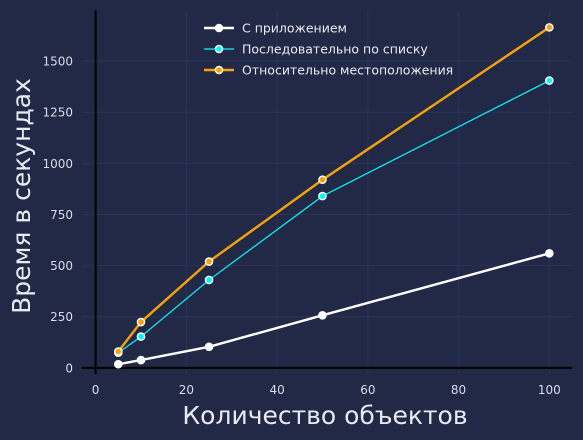  I want to click on x-tick-label: 20, so click(186, 390).